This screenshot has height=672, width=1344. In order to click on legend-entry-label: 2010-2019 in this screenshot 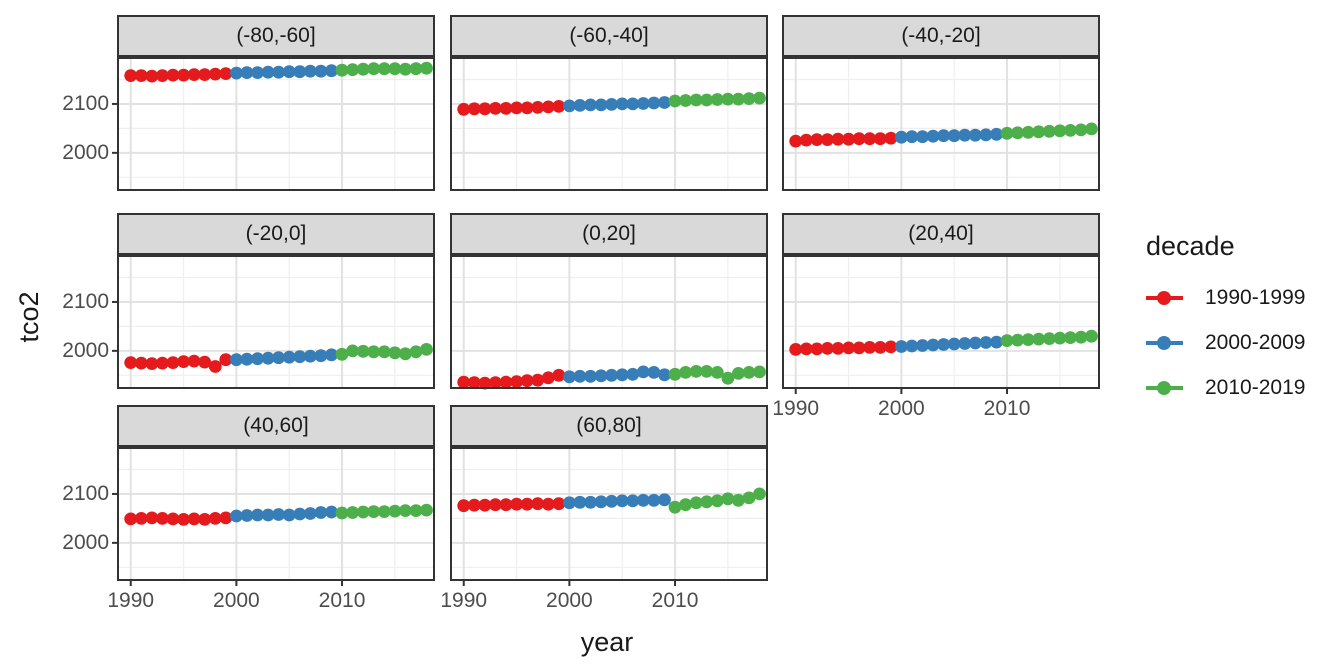, I will do `click(1255, 387)`.